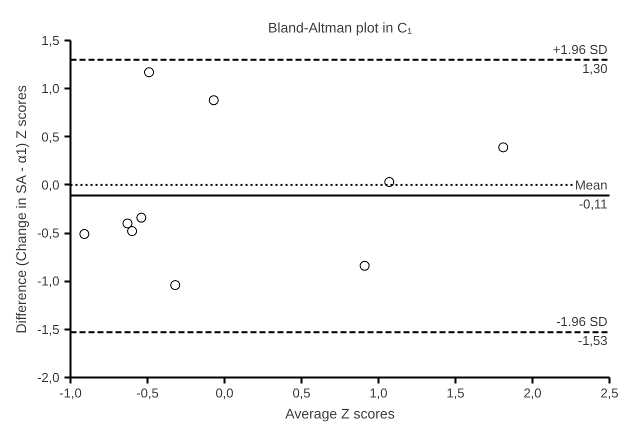 The height and width of the screenshot is (432, 631). What do you see at coordinates (593, 204) in the screenshot?
I see `annotation: -0,11` at bounding box center [593, 204].